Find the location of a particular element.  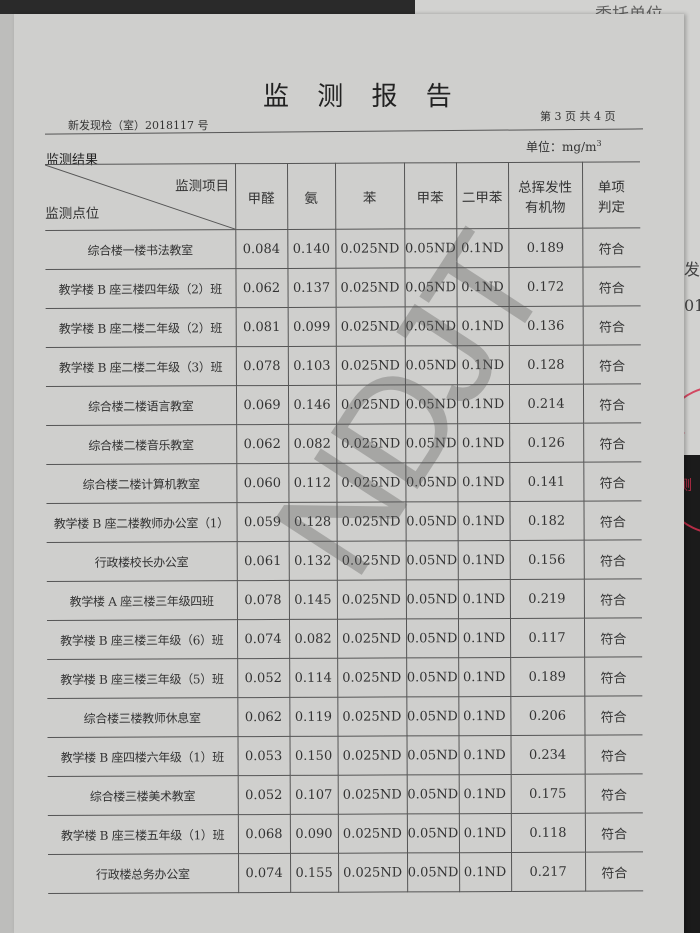

value-cell: 0.117 is located at coordinates (547, 638).